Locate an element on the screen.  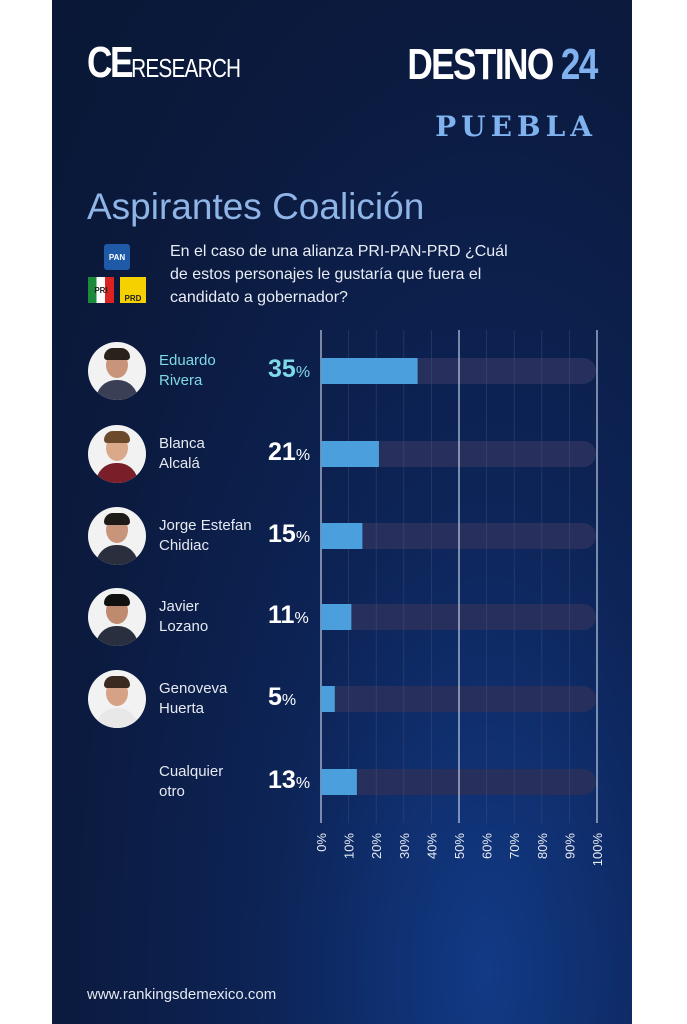
tick-label: 0% is located at coordinates (321, 842).